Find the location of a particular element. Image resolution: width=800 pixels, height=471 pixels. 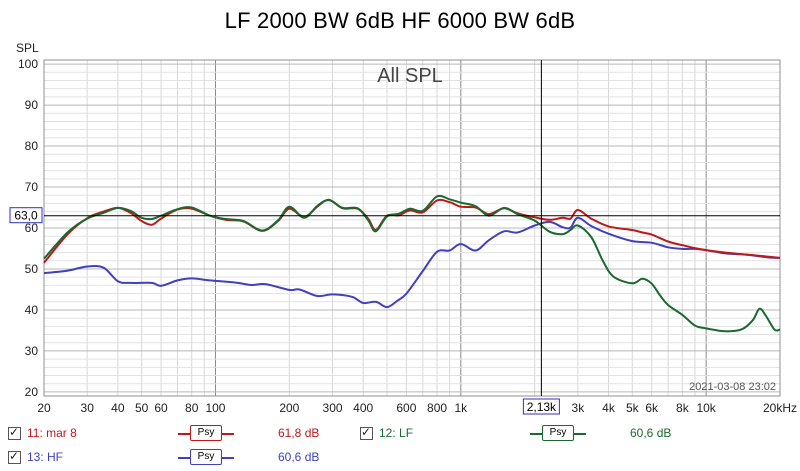

cursor-y-badge is located at coordinates (26, 215).